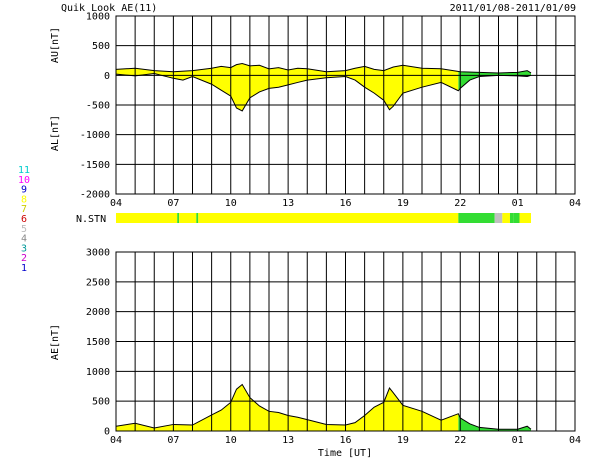 This screenshot has width=590, height=464. What do you see at coordinates (24, 258) in the screenshot?
I see `legend-entry-2: 2` at bounding box center [24, 258].